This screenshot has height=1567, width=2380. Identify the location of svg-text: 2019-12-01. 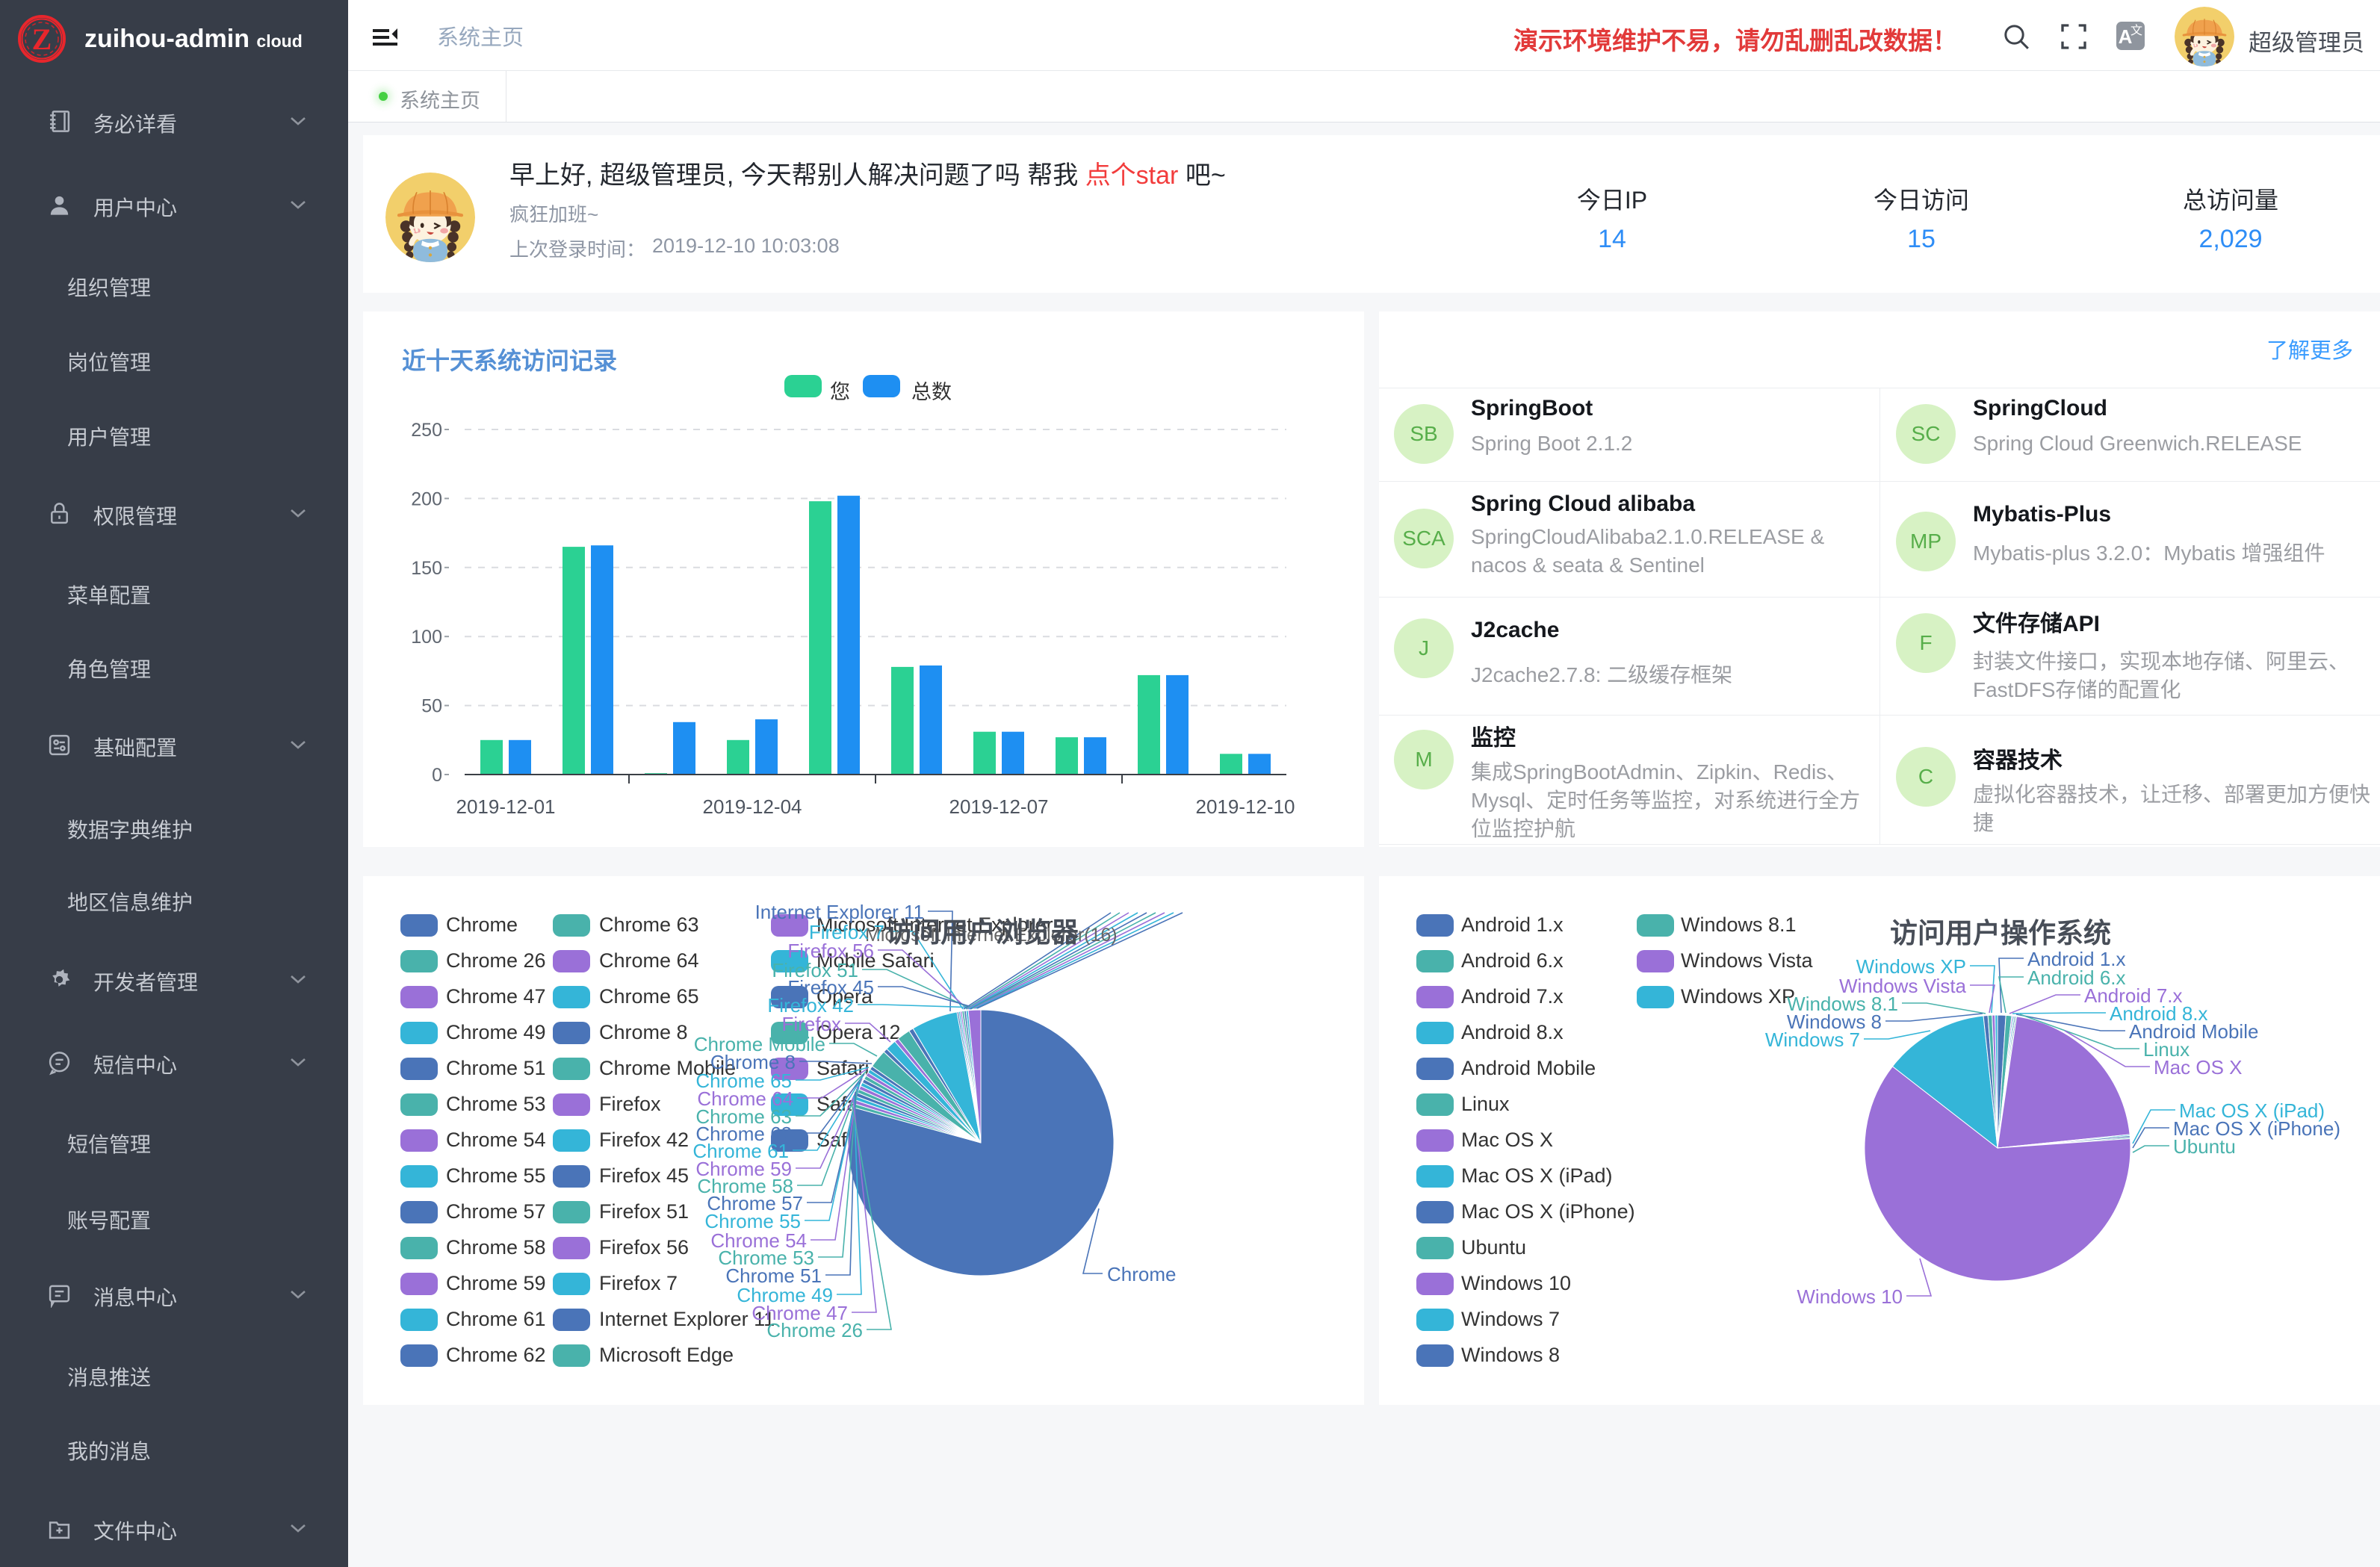
(506, 806).